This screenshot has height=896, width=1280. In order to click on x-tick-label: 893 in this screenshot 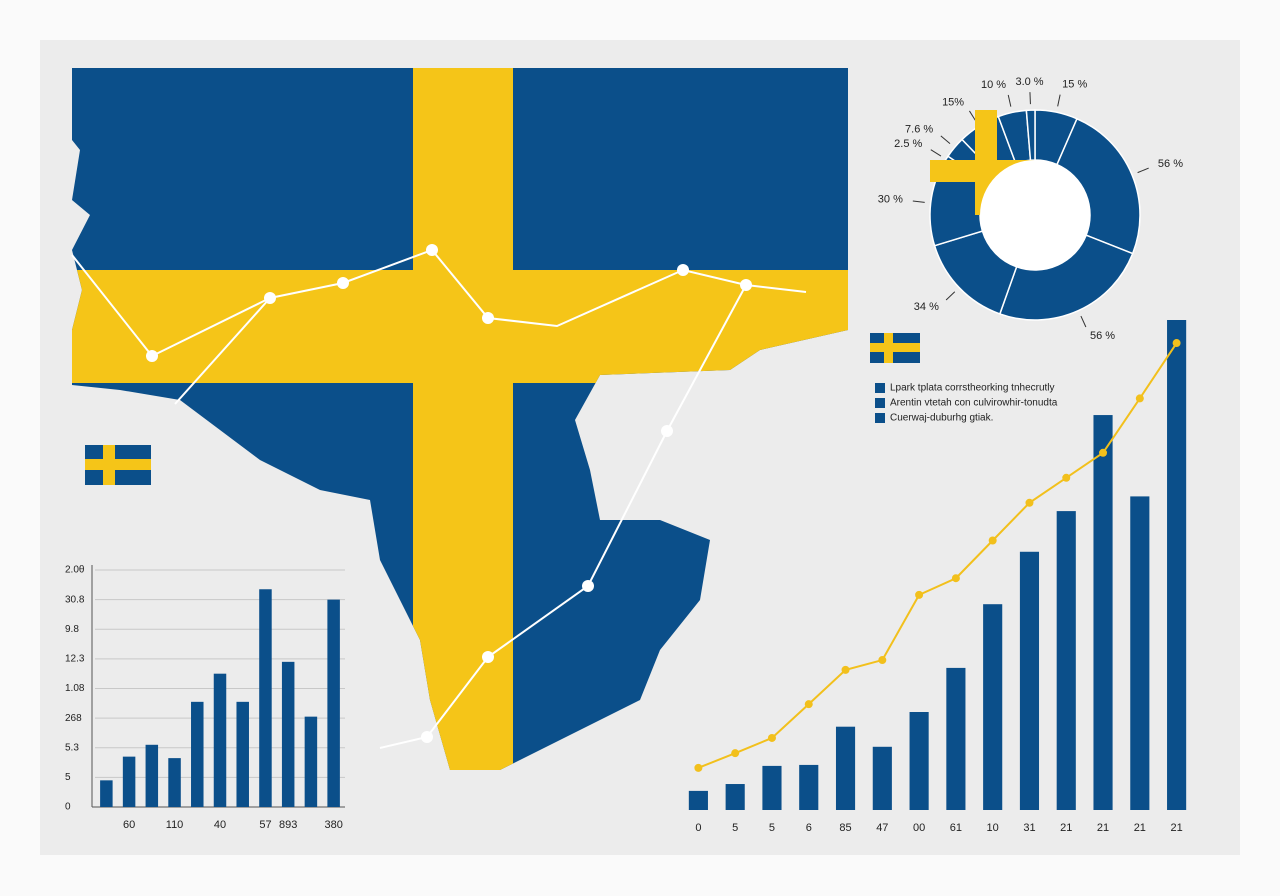, I will do `click(288, 825)`.